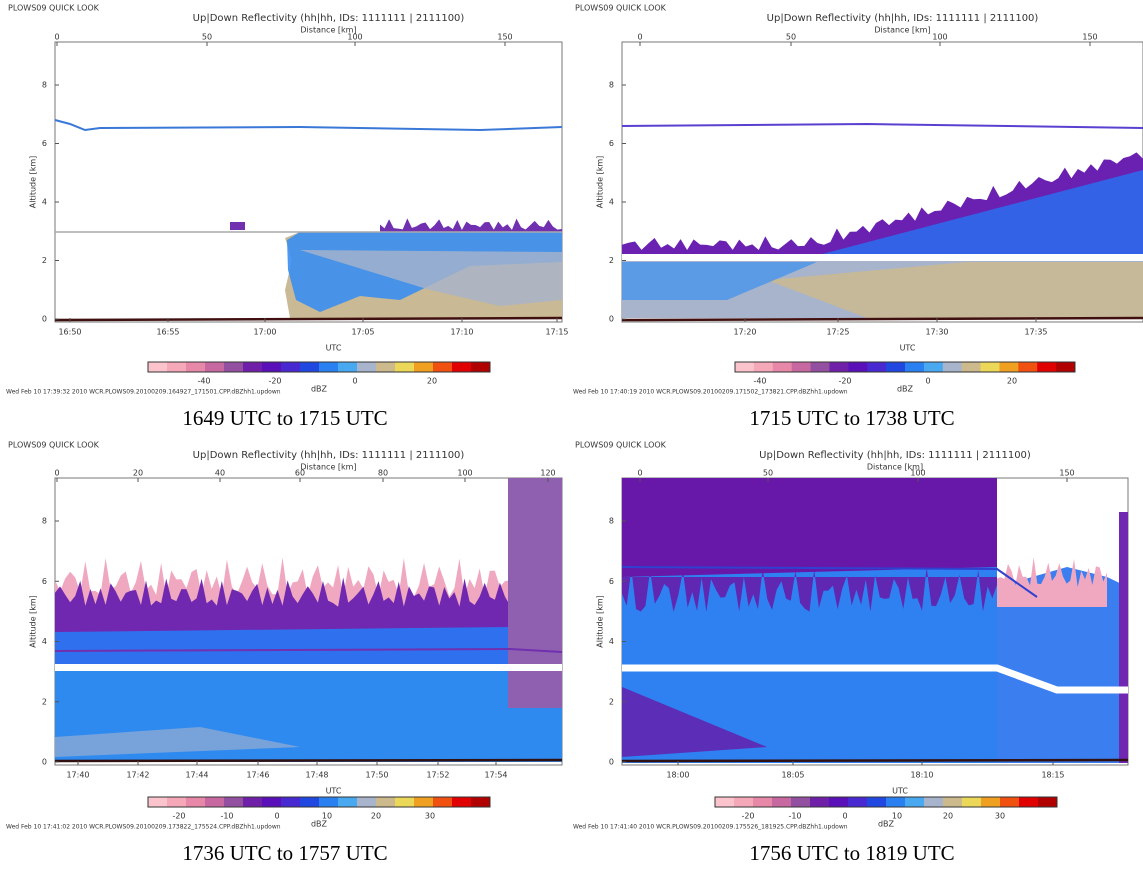 The height and width of the screenshot is (873, 1143). What do you see at coordinates (334, 348) in the screenshot?
I see `x-axis-label: UTC` at bounding box center [334, 348].